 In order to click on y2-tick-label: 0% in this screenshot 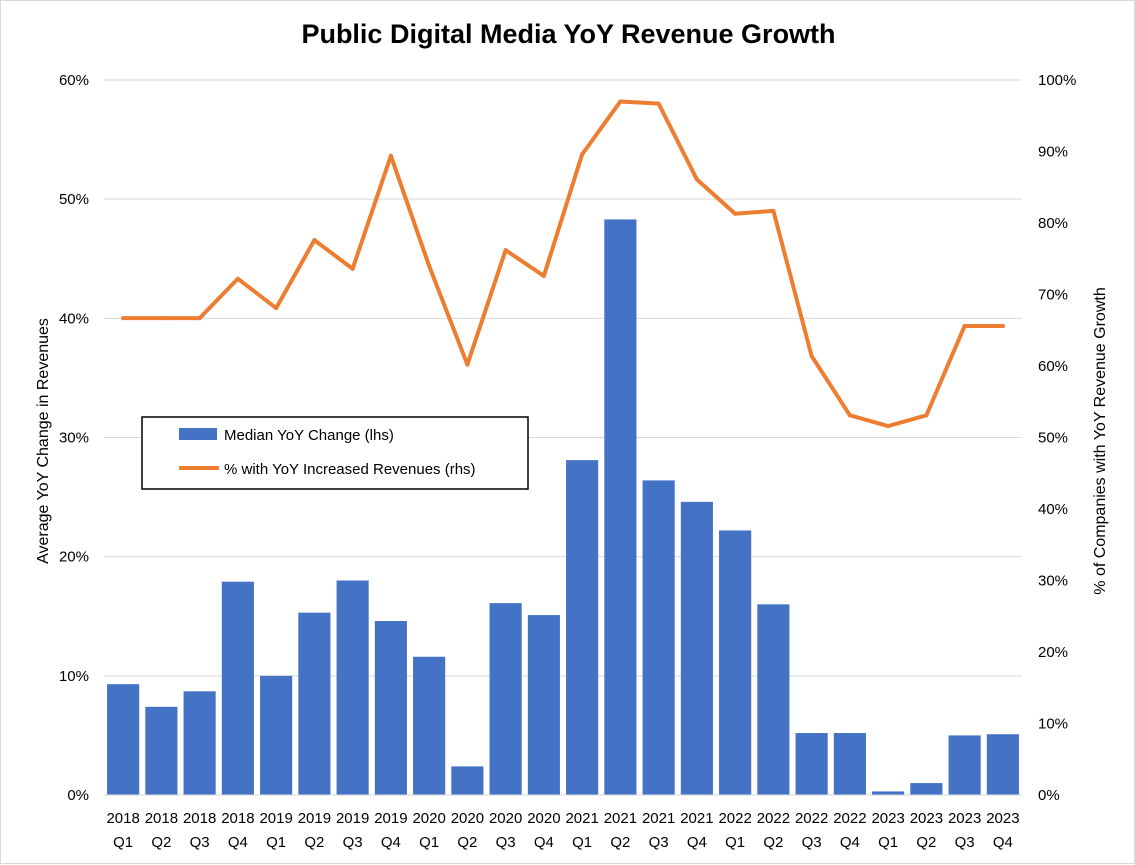, I will do `click(1049, 795)`.